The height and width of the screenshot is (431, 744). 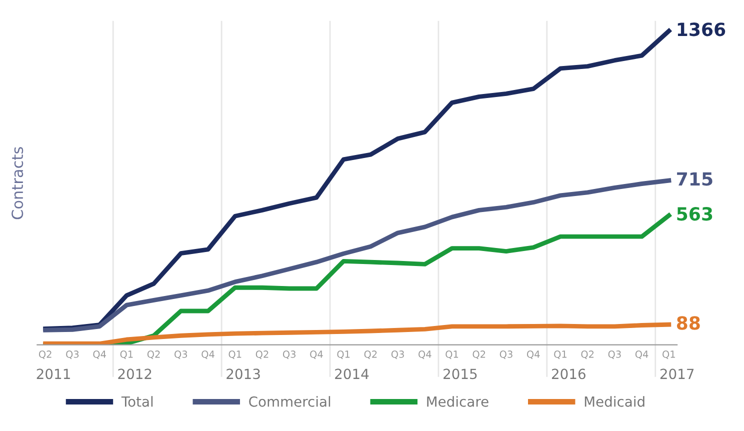 What do you see at coordinates (137, 401) in the screenshot?
I see `legend-label: Total` at bounding box center [137, 401].